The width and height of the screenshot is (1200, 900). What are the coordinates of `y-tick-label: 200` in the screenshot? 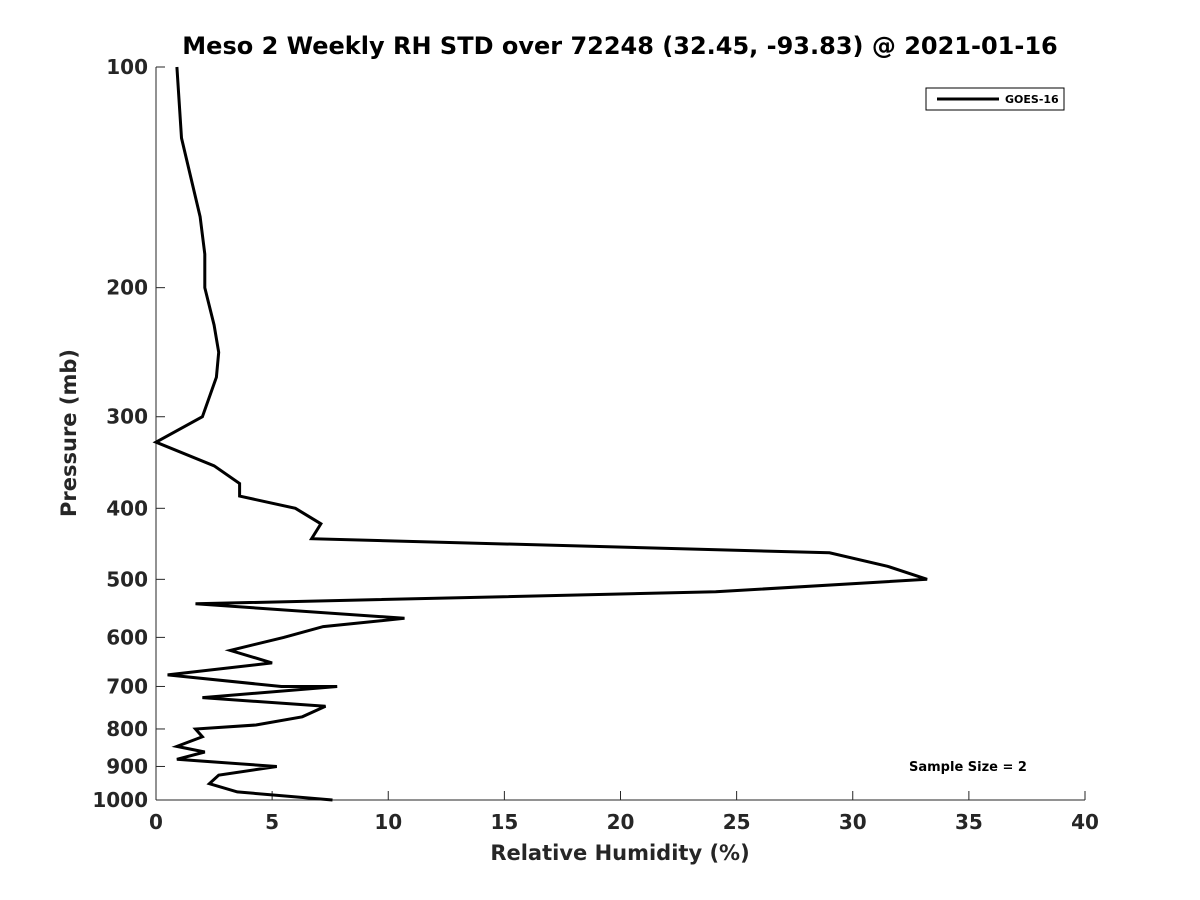 It's located at (127, 288).